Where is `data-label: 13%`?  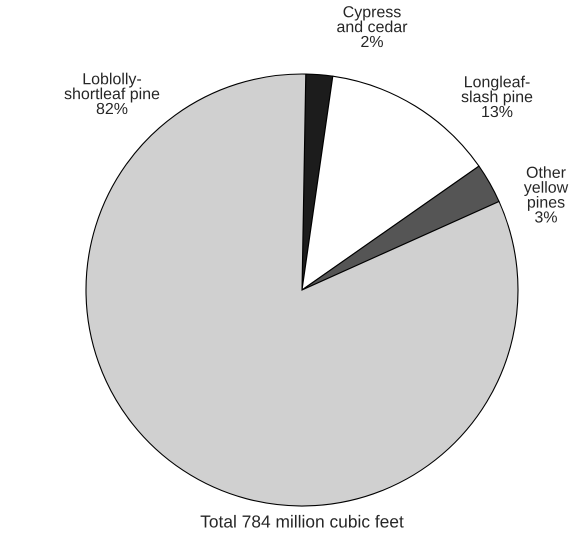
data-label: 13% is located at coordinates (497, 112).